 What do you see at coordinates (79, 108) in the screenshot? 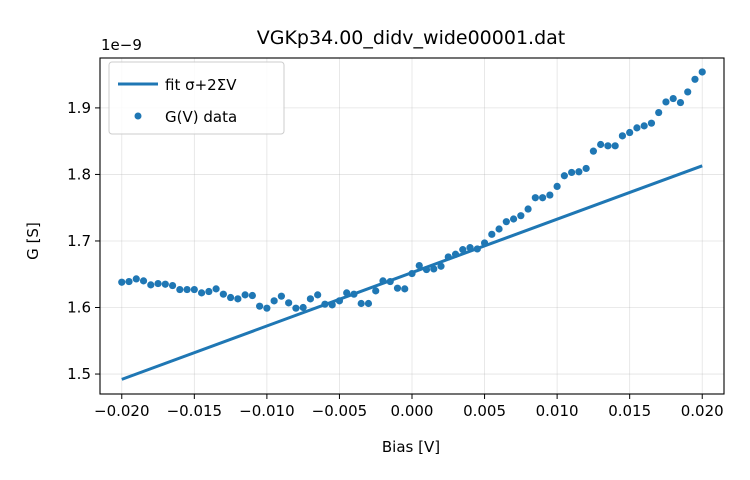
I see `y-tick-label: 1.9` at bounding box center [79, 108].